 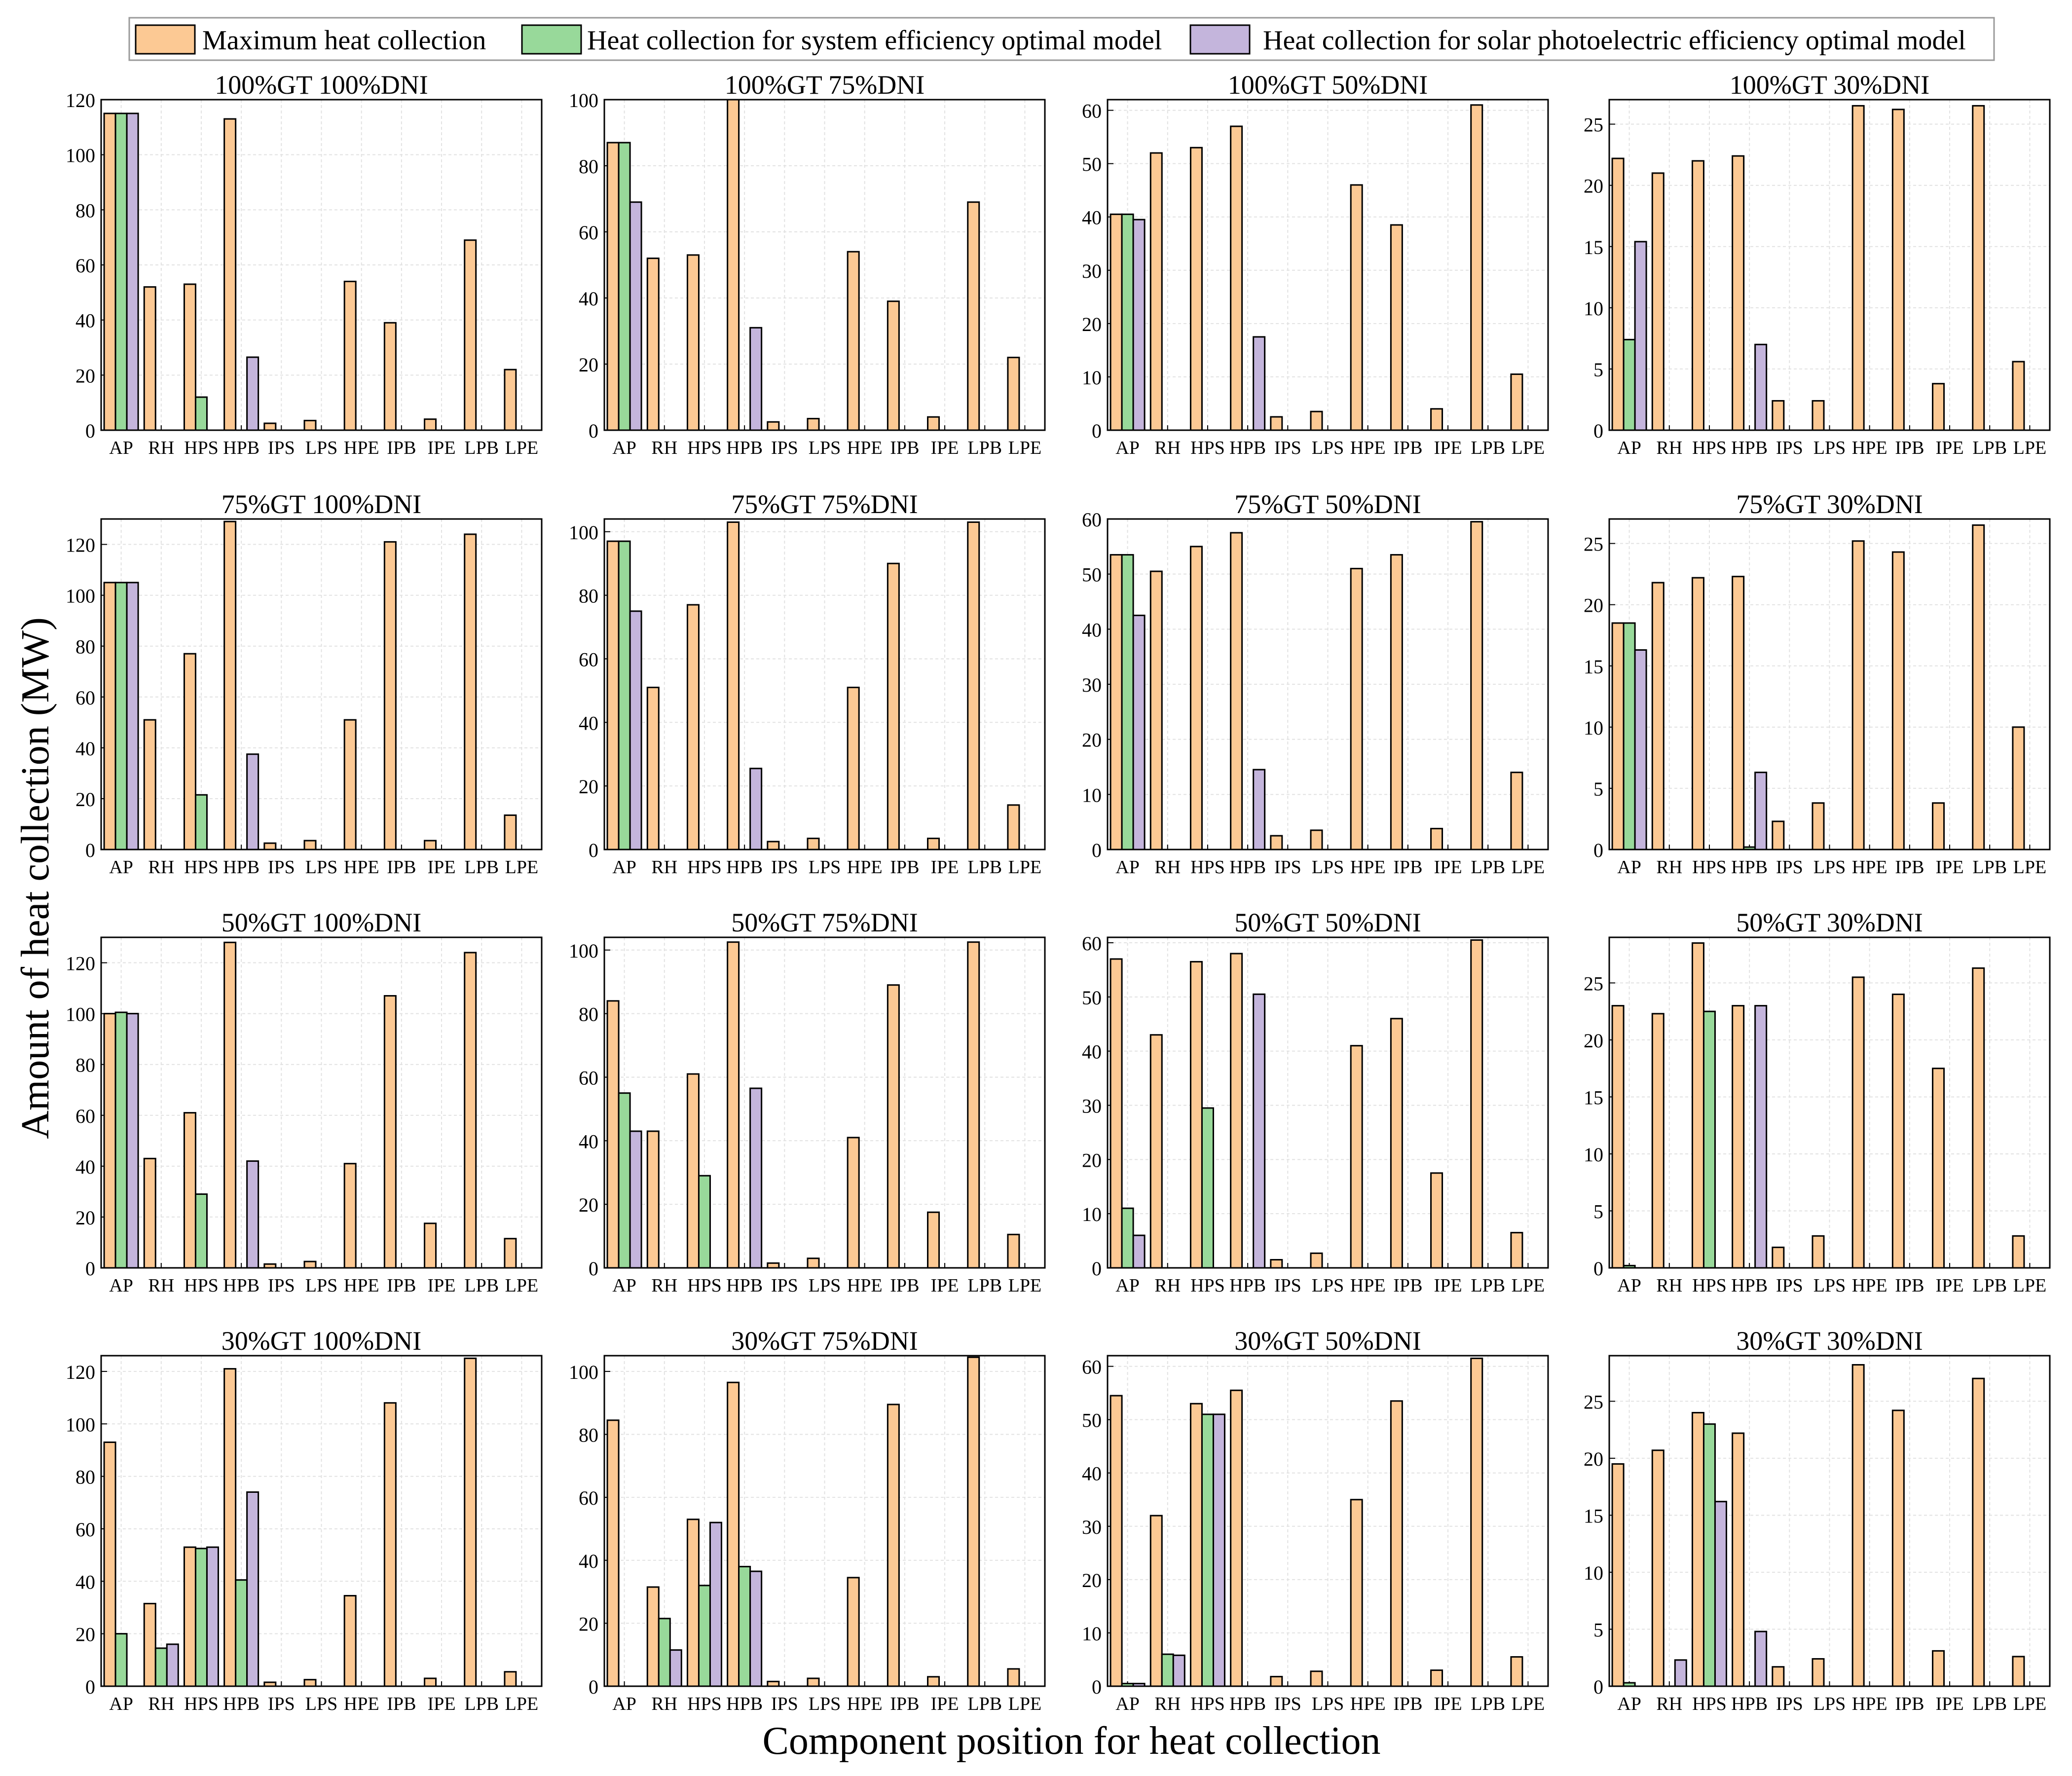 What do you see at coordinates (551, 40) in the screenshot?
I see `legend-swatch-system` at bounding box center [551, 40].